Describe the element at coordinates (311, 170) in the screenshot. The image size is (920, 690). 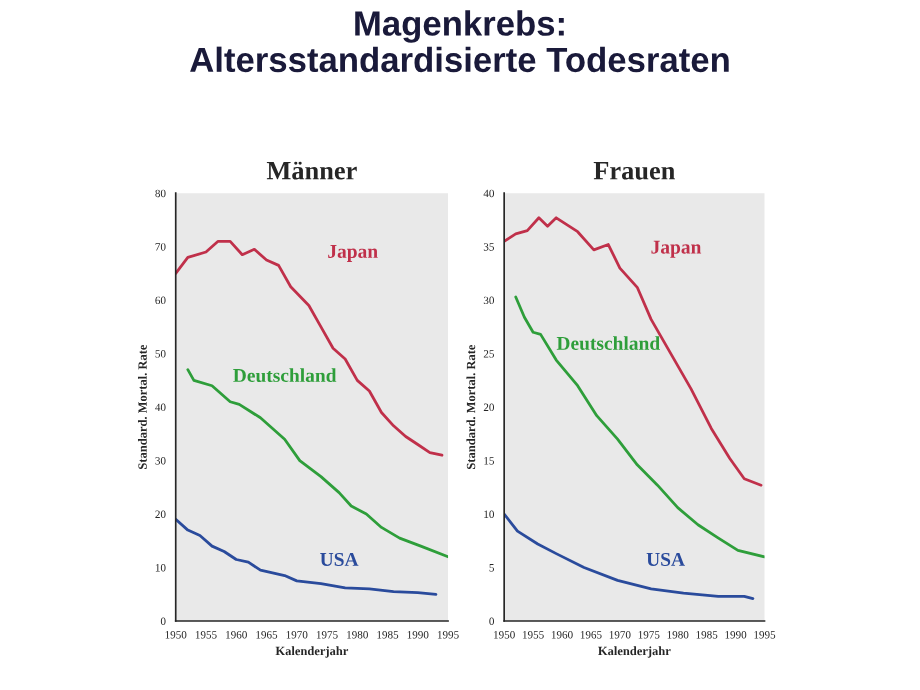
I see `chart-title: Männer` at that location.